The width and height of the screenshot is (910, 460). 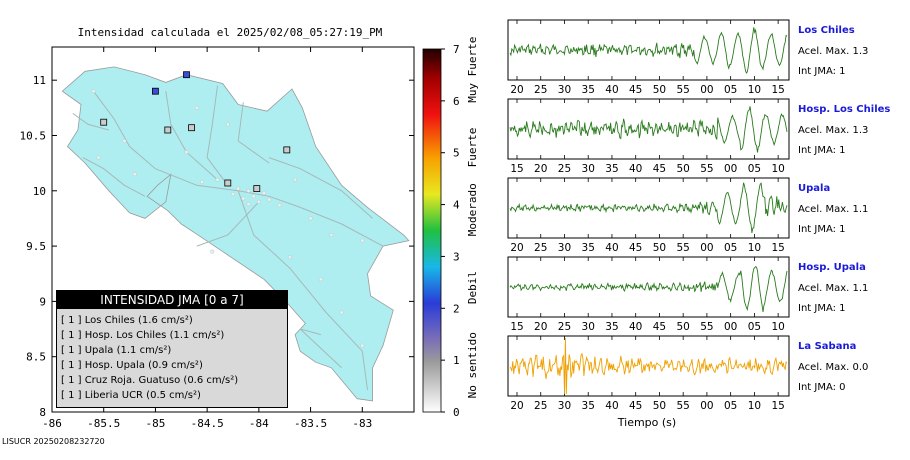 I want to click on footer-id: LISUCR 20250208232720, so click(x=53, y=441).